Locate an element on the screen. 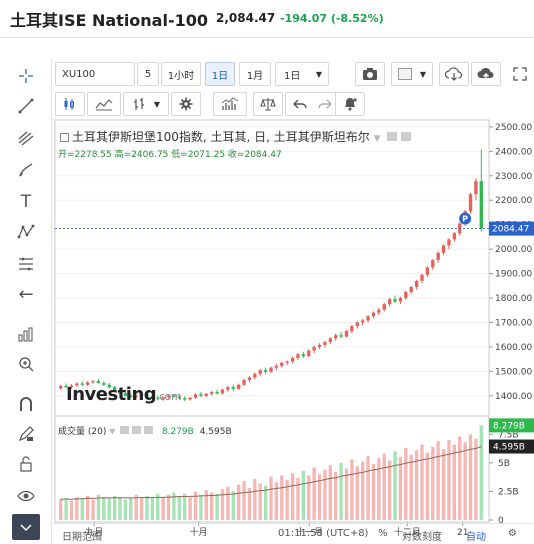  price-tag-bg is located at coordinates (511, 228).